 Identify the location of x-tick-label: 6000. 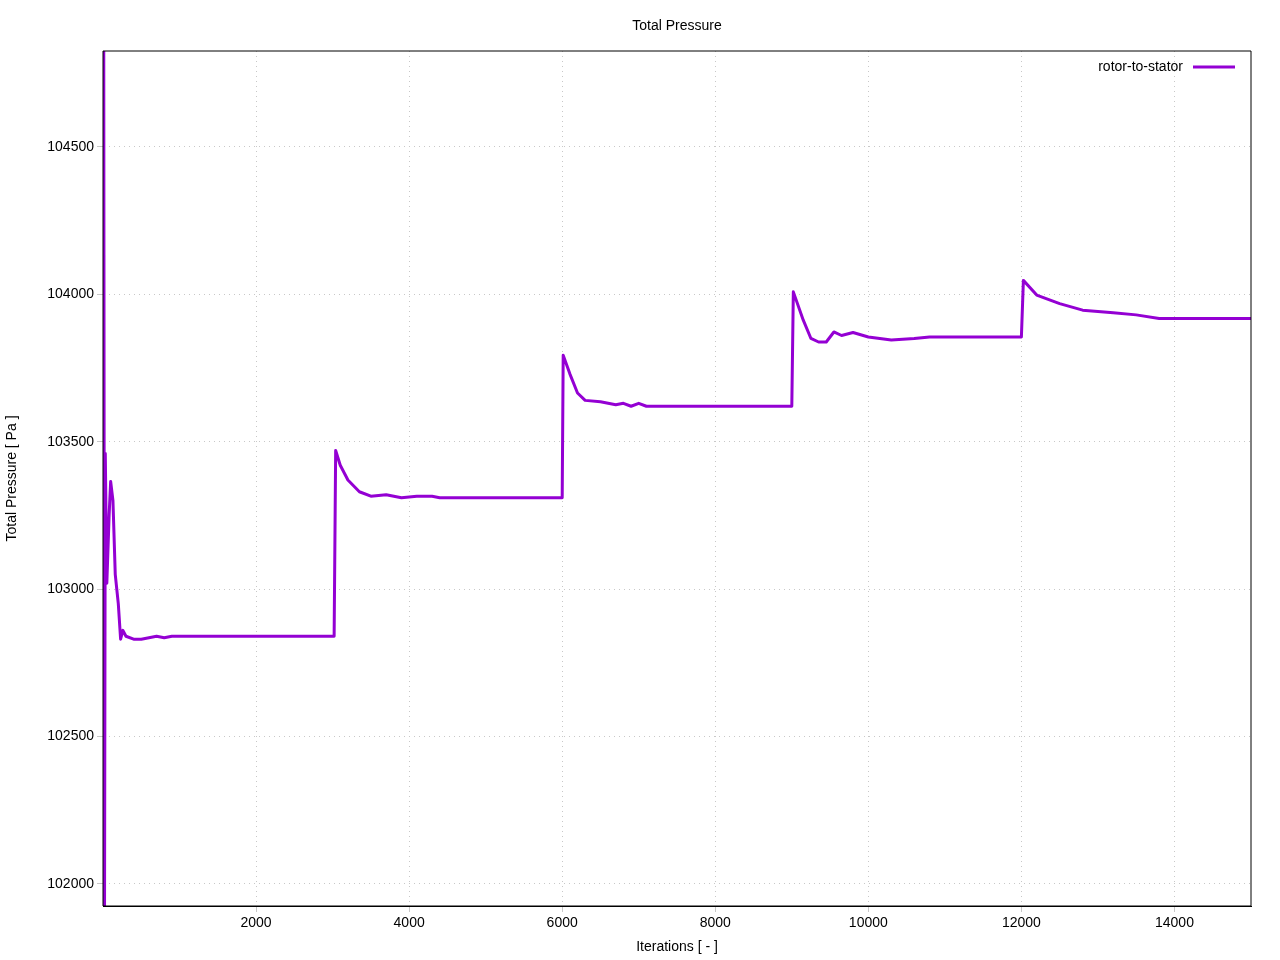
(562, 922).